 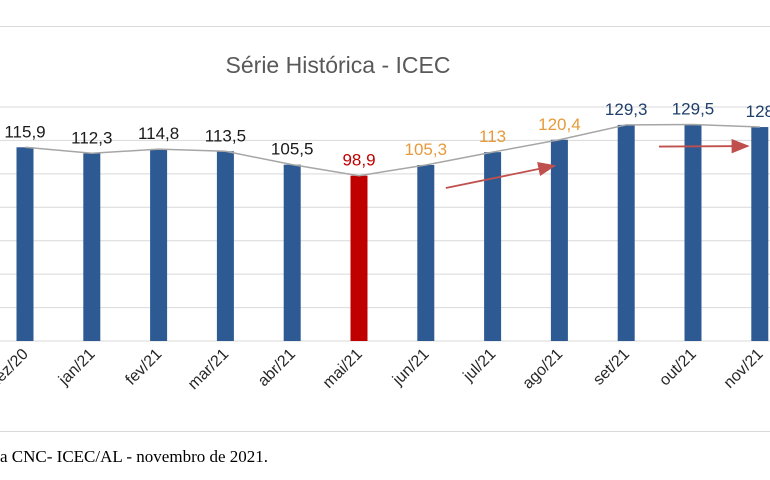 I want to click on data-label: 113,5, so click(x=225, y=135).